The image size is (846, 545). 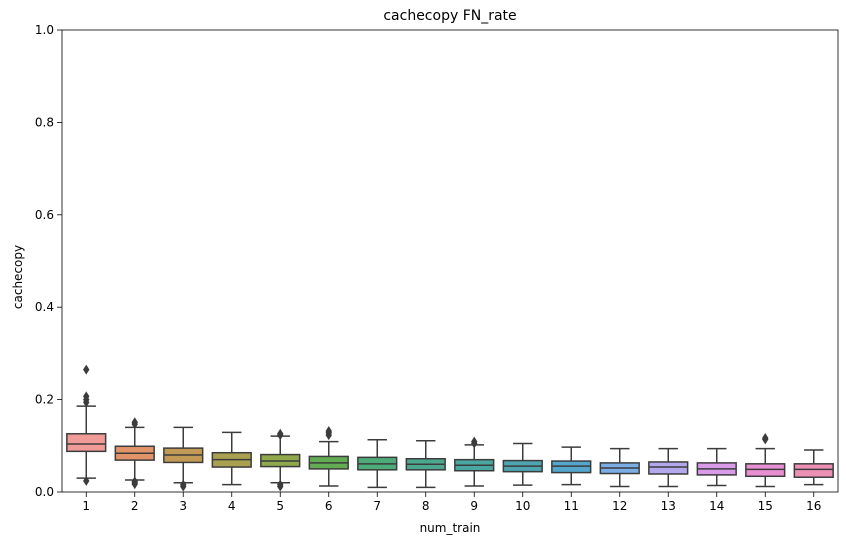 I want to click on y-axis-label: cachecopy, so click(x=18, y=277).